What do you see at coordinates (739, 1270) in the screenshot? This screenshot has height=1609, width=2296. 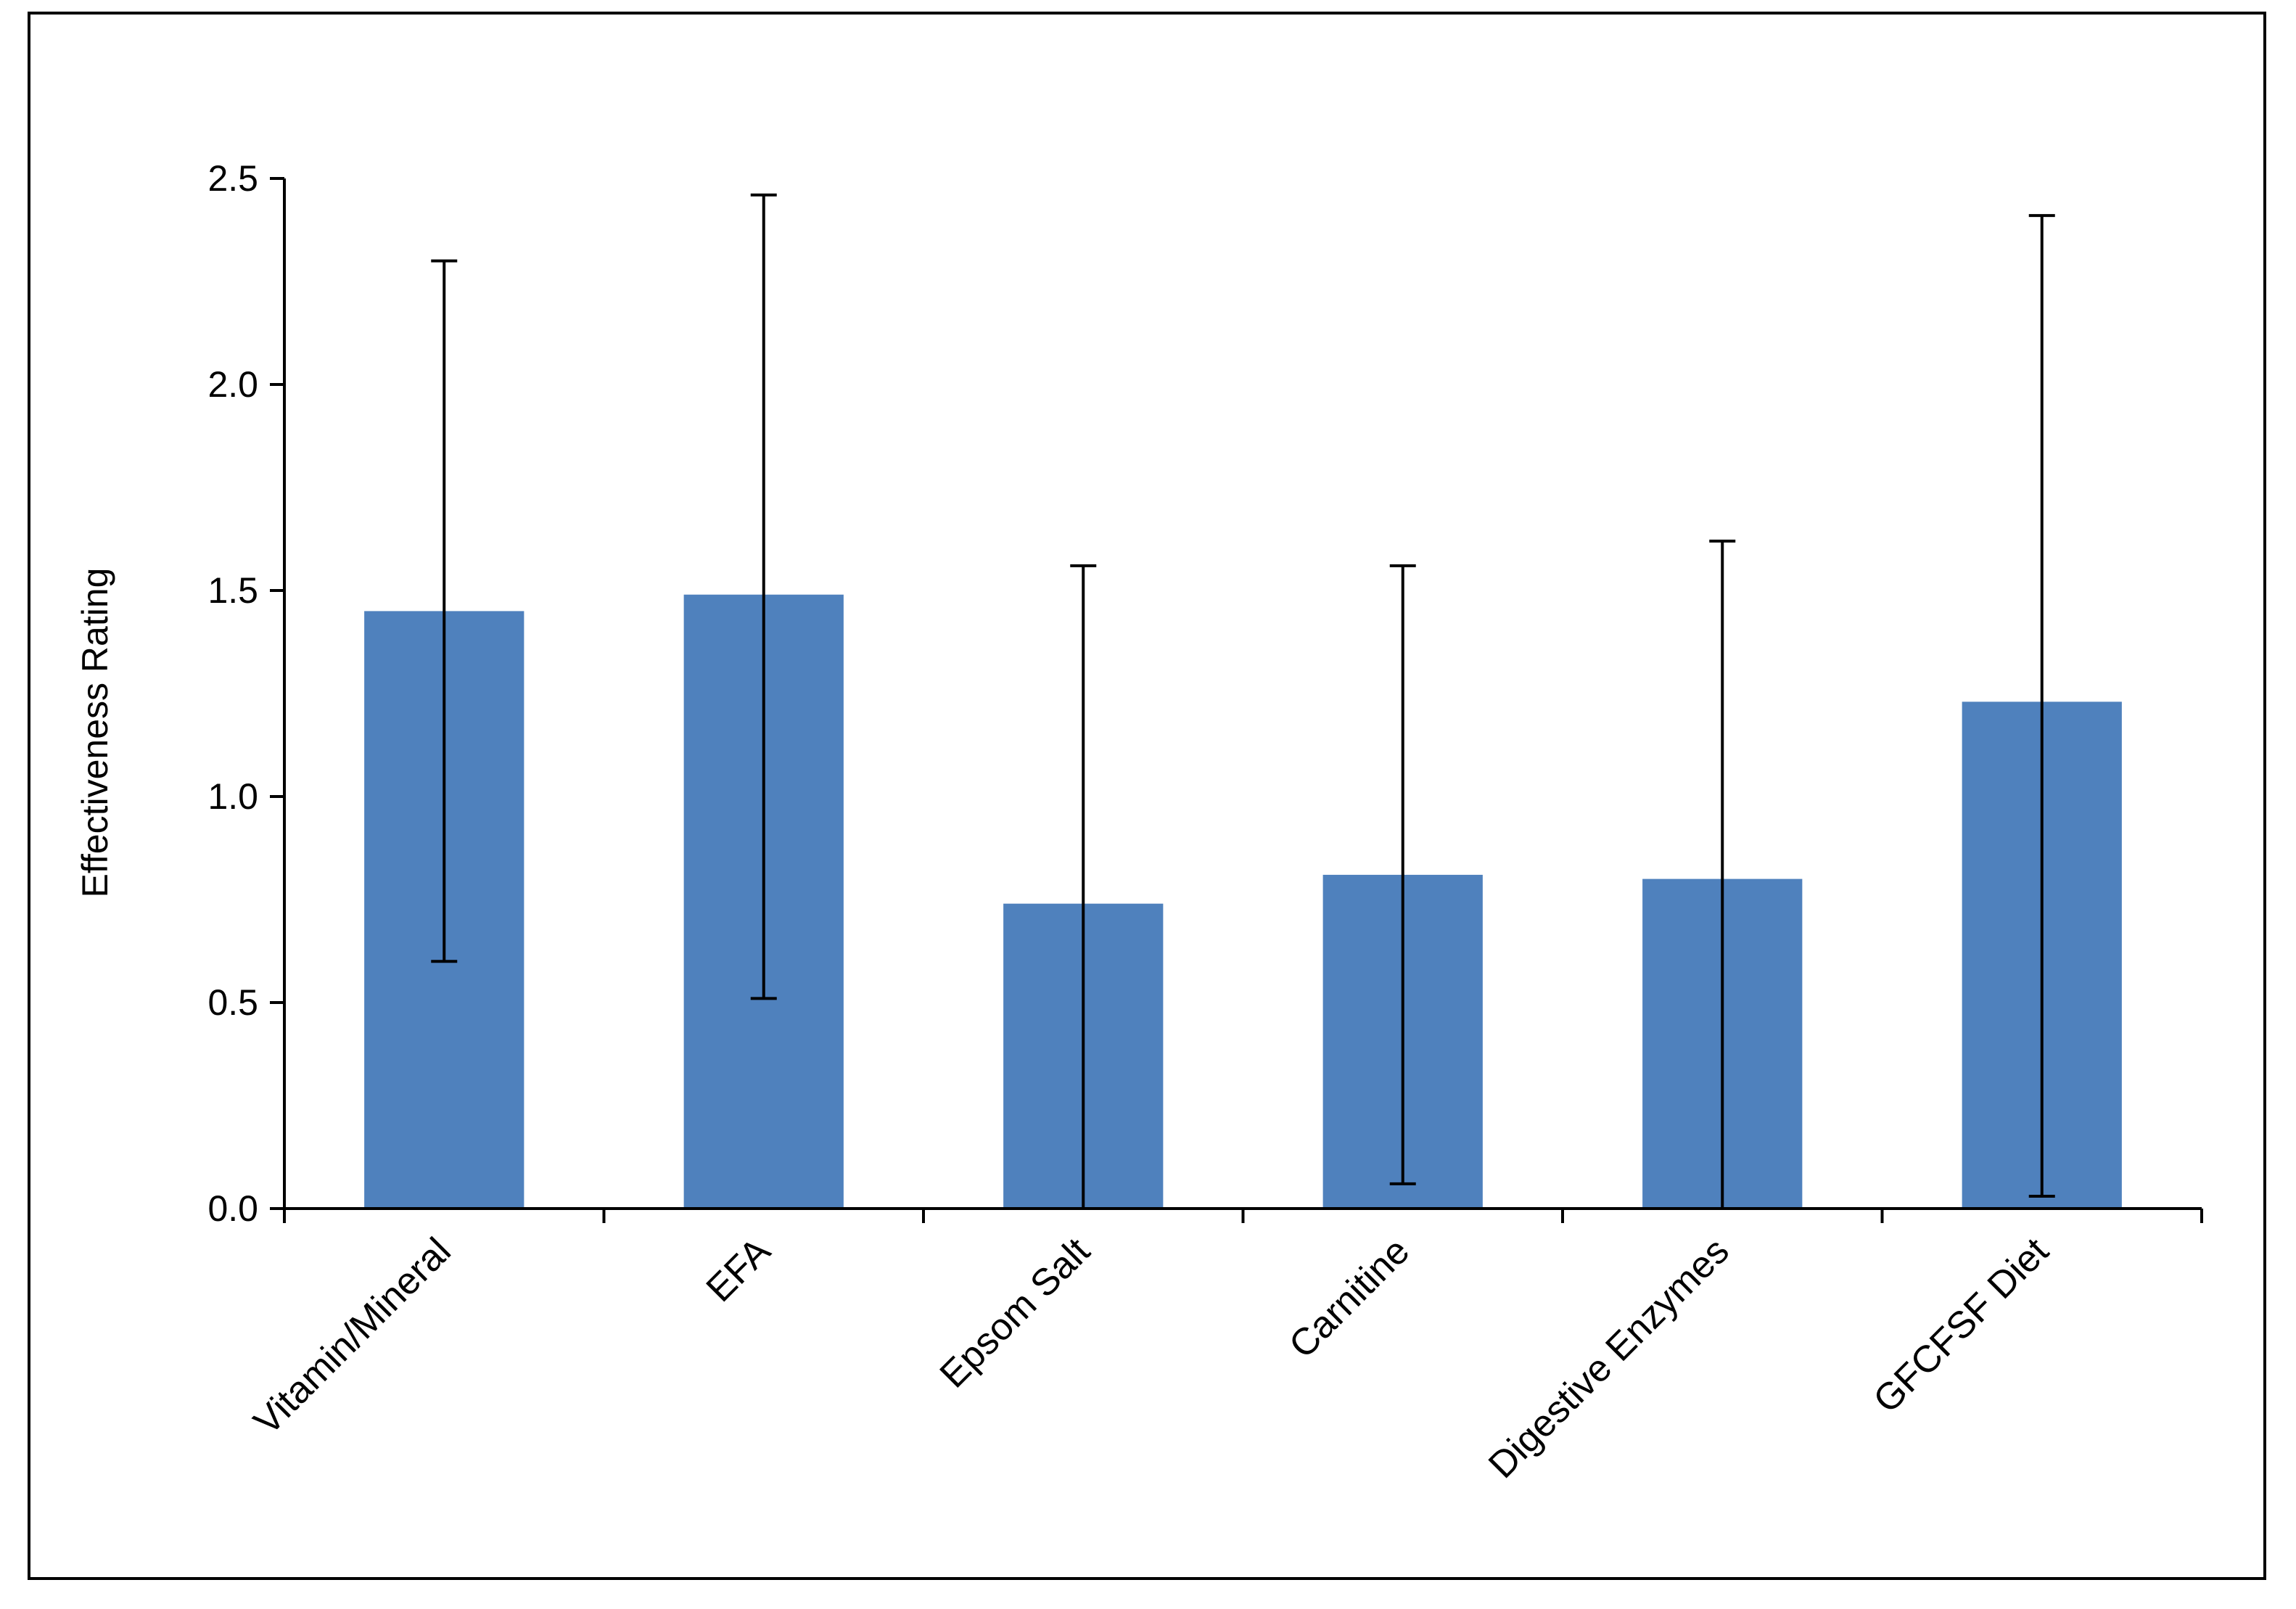 I see `x-tick-label-1: EFA` at bounding box center [739, 1270].